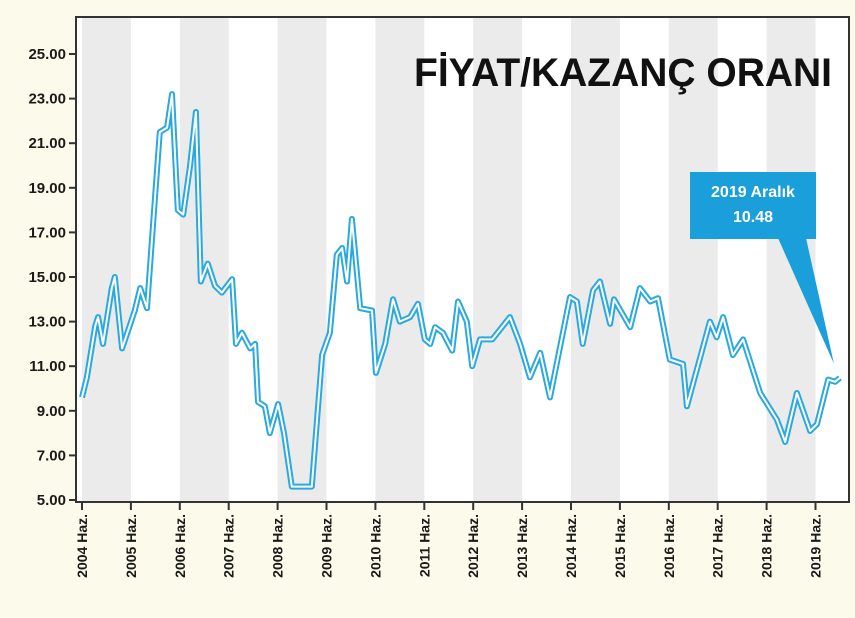  I want to click on callout-pointer, so click(806, 301).